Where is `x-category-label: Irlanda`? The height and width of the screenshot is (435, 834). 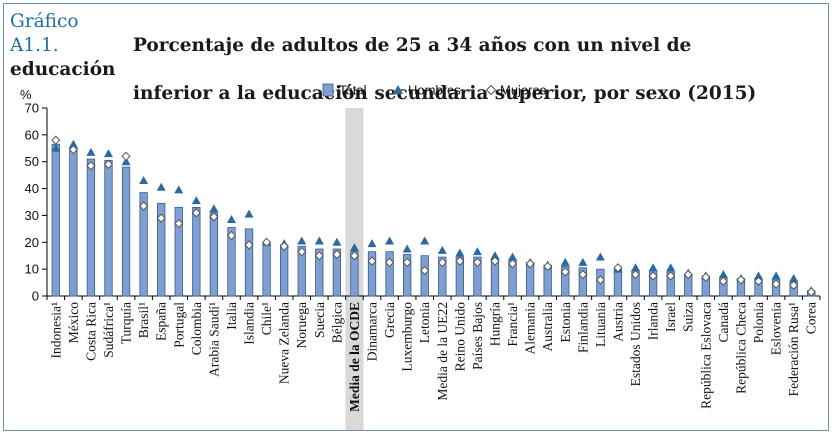 x-category-label: Irlanda is located at coordinates (653, 321).